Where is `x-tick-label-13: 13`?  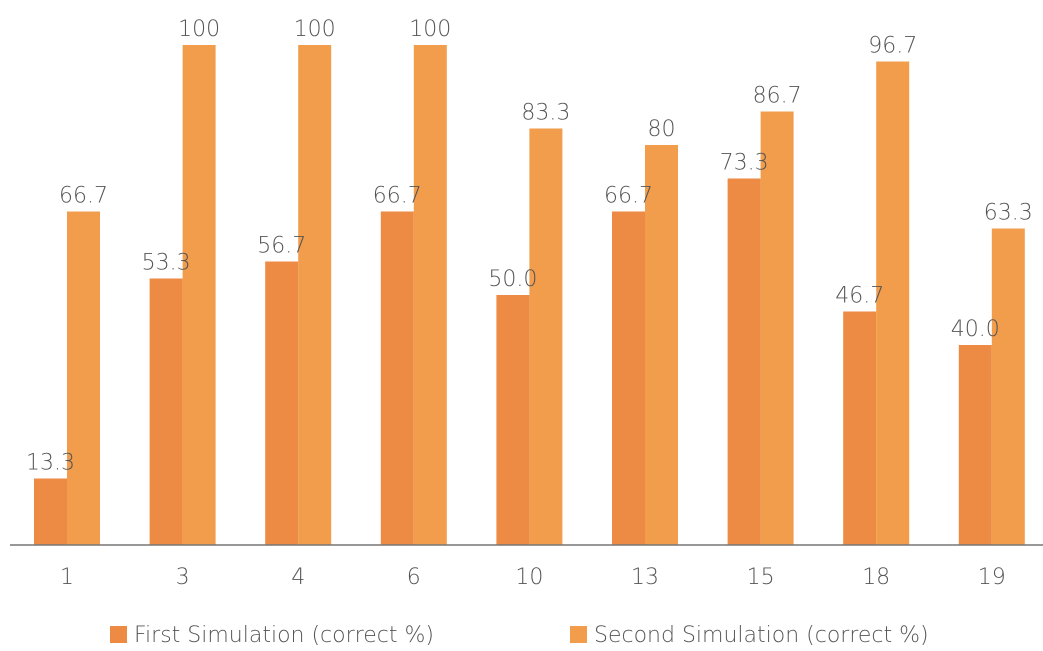 x-tick-label-13: 13 is located at coordinates (645, 577).